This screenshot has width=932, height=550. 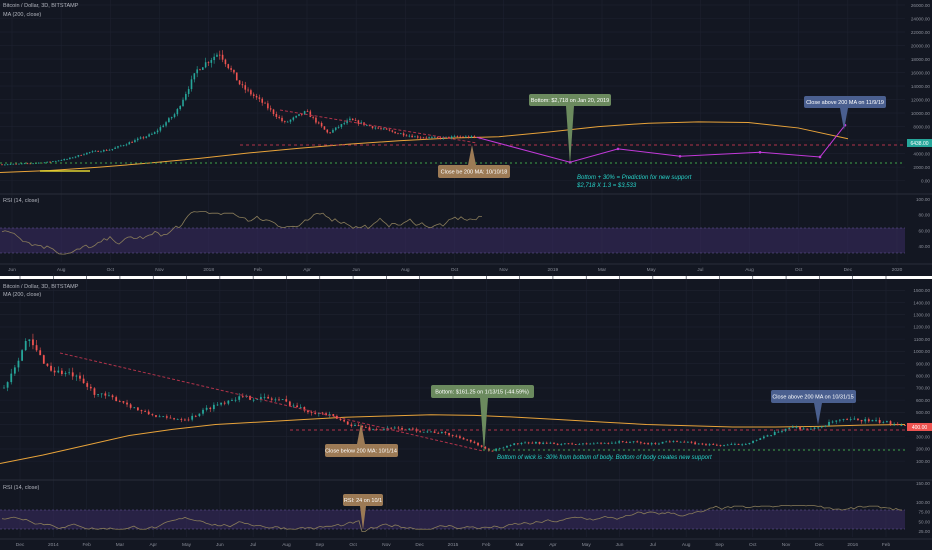 I want to click on price-tick-label: 1500.00, so click(x=921, y=290).